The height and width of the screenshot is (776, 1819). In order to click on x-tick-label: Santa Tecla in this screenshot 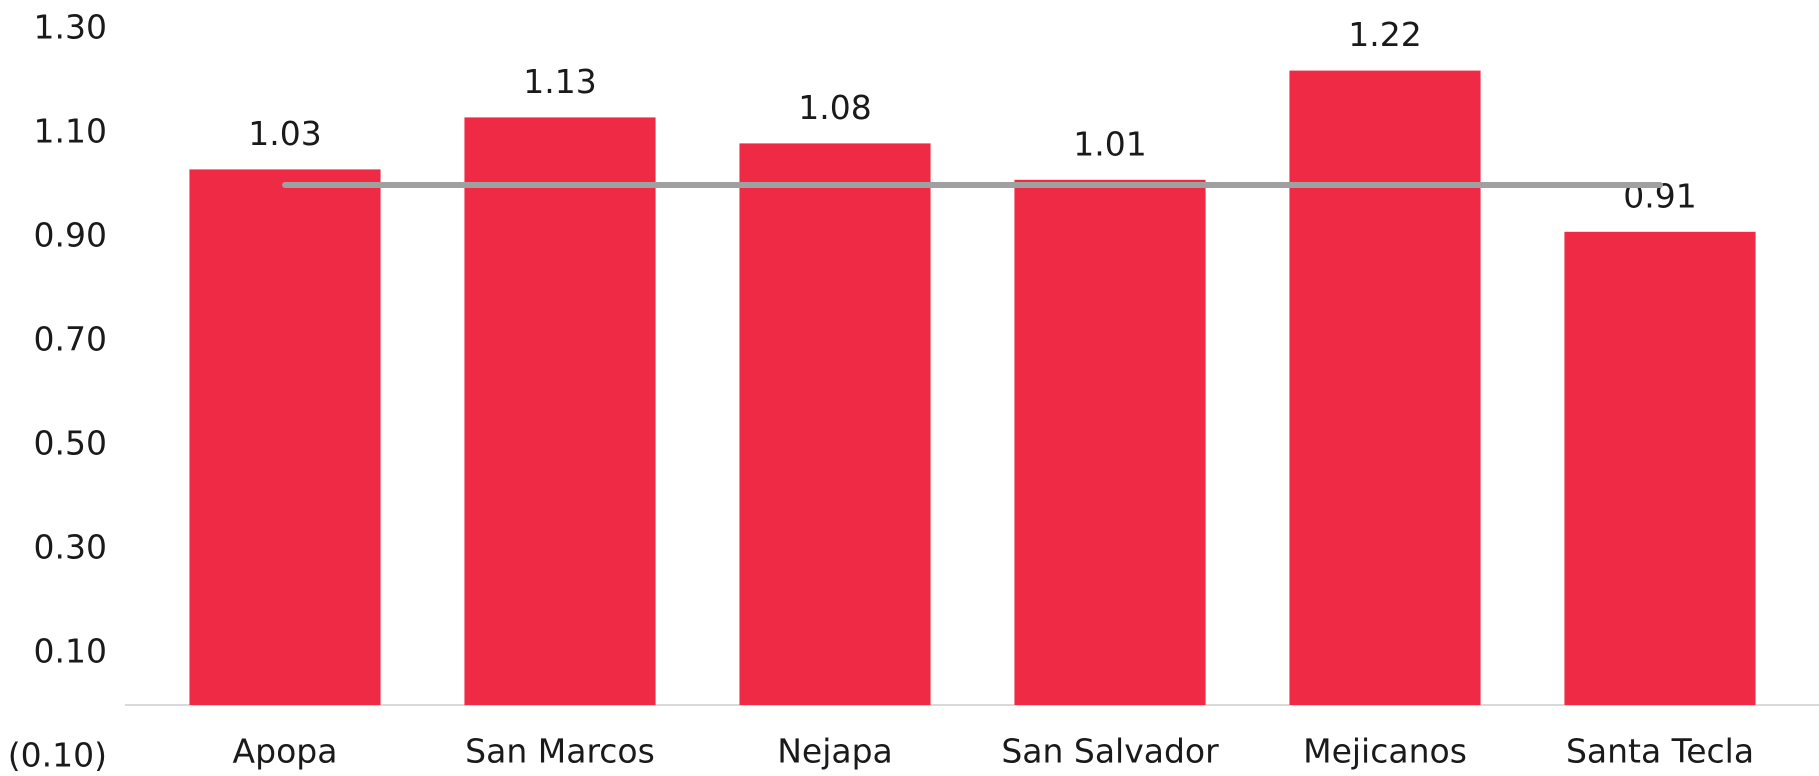, I will do `click(1660, 751)`.